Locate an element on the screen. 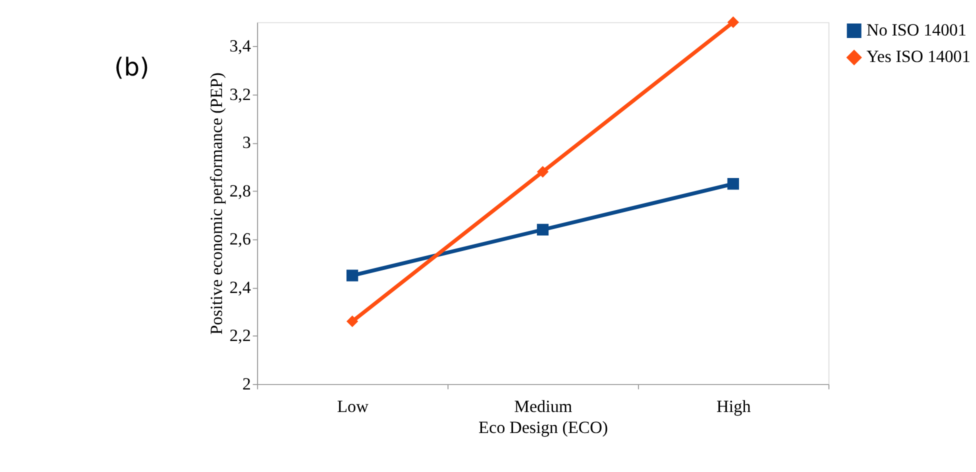 This screenshot has width=976, height=472. y-axis-title: Positive economic performance (PEP) is located at coordinates (216, 203).